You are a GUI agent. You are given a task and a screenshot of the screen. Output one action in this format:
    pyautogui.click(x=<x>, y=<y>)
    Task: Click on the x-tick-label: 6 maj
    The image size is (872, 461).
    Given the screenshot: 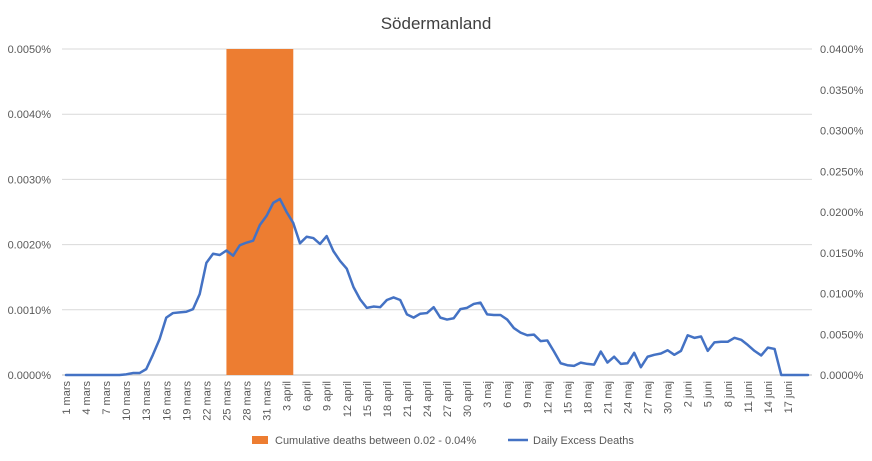 What is the action you would take?
    pyautogui.click(x=508, y=394)
    